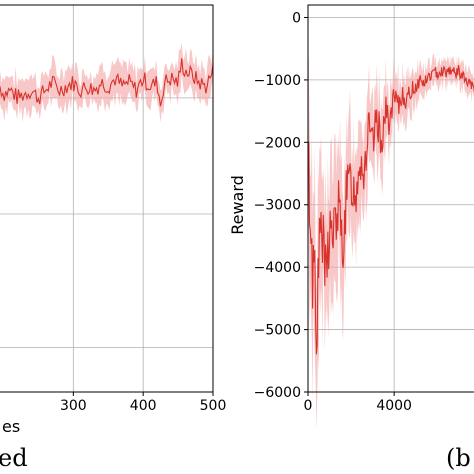 The image size is (474, 474). I want to click on panel-b-ytick-label: −6000, so click(277, 393).